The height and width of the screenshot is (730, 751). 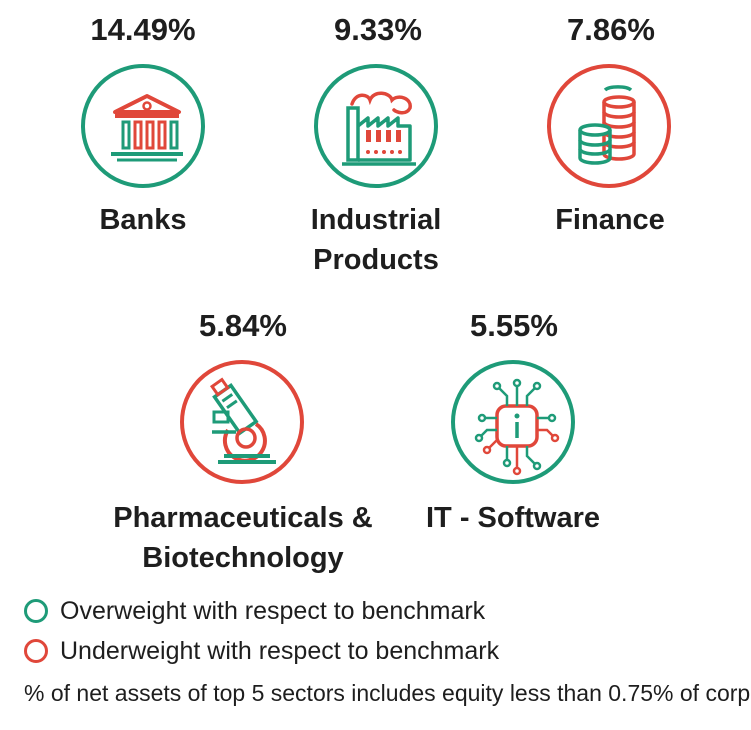 What do you see at coordinates (243, 325) in the screenshot?
I see `sector-value-pharmaceuticals-biotechnology: 5.84%` at bounding box center [243, 325].